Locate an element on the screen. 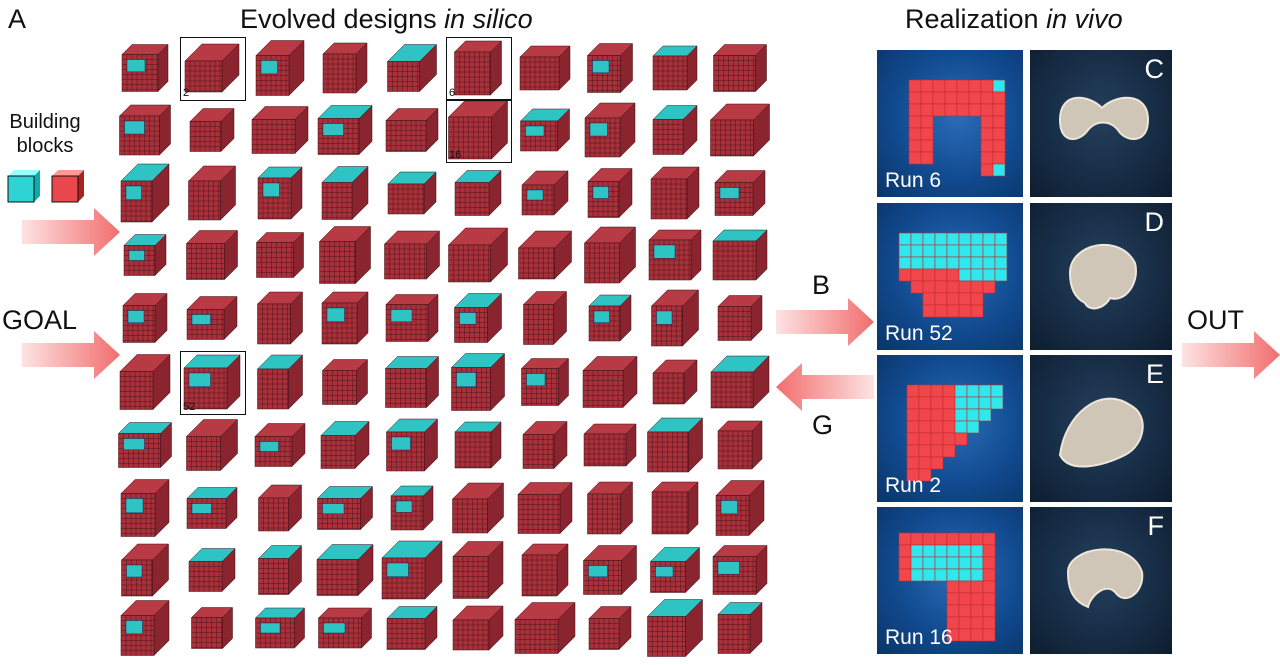 Image resolution: width=1280 pixels, height=665 pixels. organism-photo: F is located at coordinates (1101, 580).